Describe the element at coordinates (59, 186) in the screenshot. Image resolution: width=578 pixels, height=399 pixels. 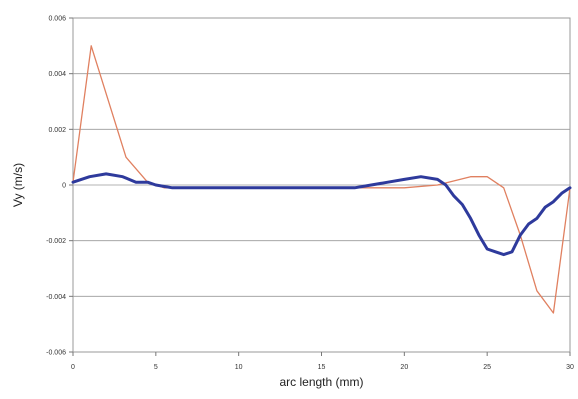
I see `y-axis: 0.006 0.004 0.002 0 -0.002 -0.004 -0.006` at that location.